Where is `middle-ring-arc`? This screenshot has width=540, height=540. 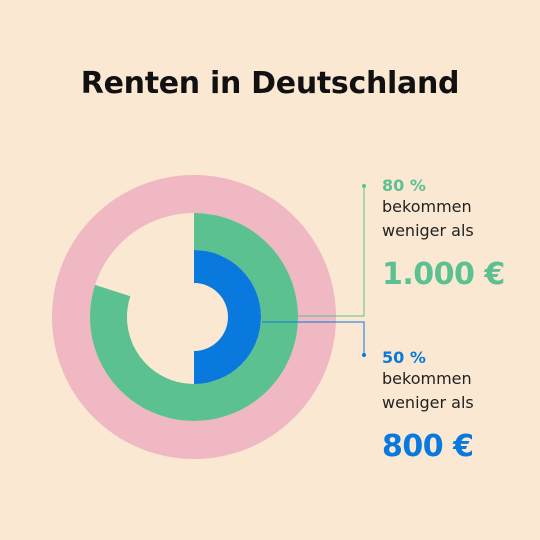
middle-ring-arc is located at coordinates (194, 317).